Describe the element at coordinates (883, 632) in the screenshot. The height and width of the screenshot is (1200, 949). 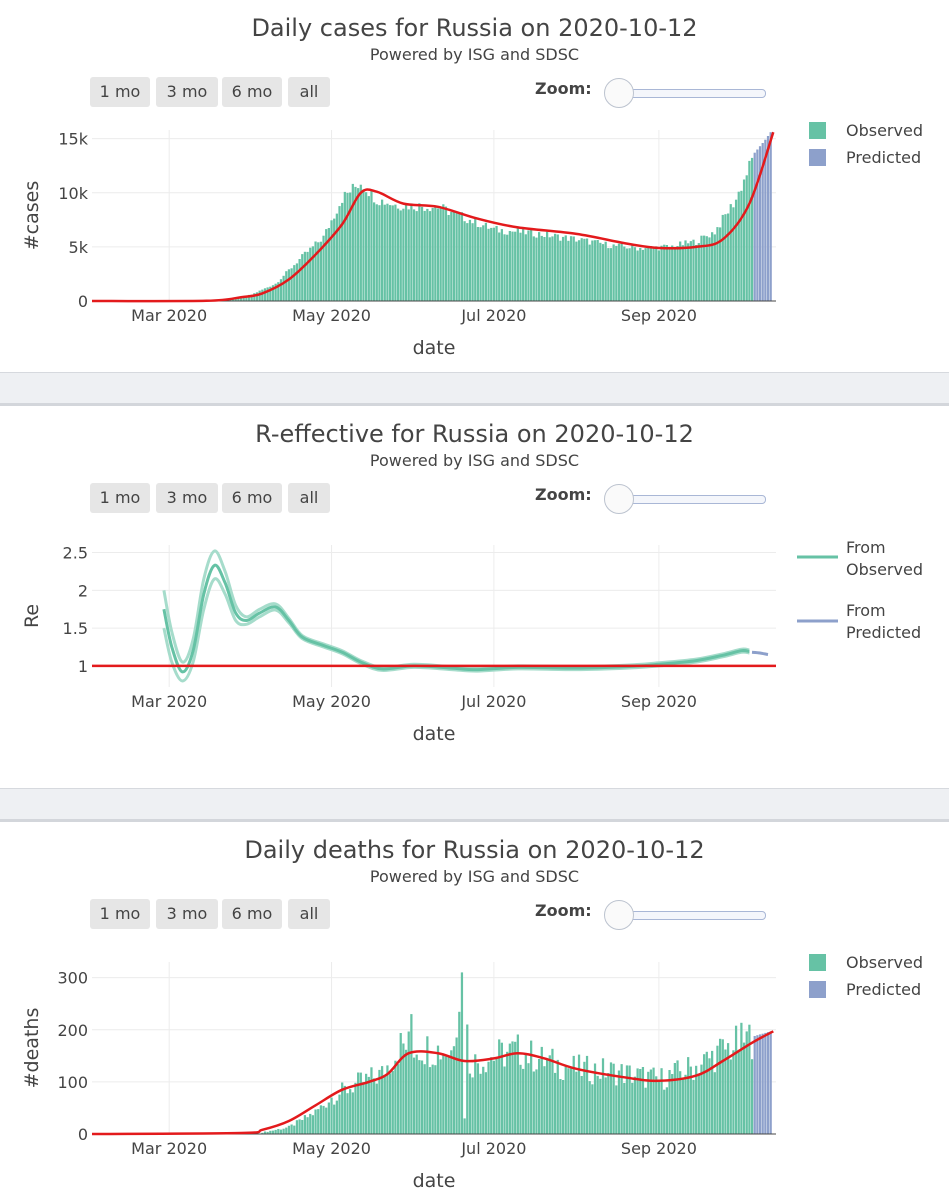
I see `legend-label-predicted-2: Predicted` at that location.